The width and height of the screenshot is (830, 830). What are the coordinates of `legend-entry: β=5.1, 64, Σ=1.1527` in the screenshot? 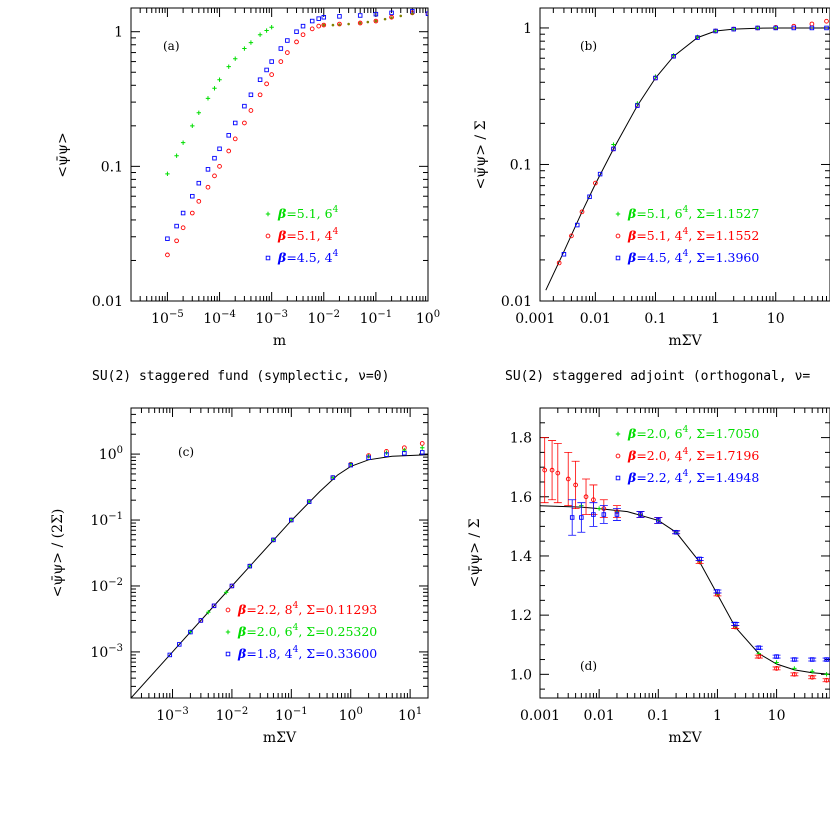 It's located at (693, 213).